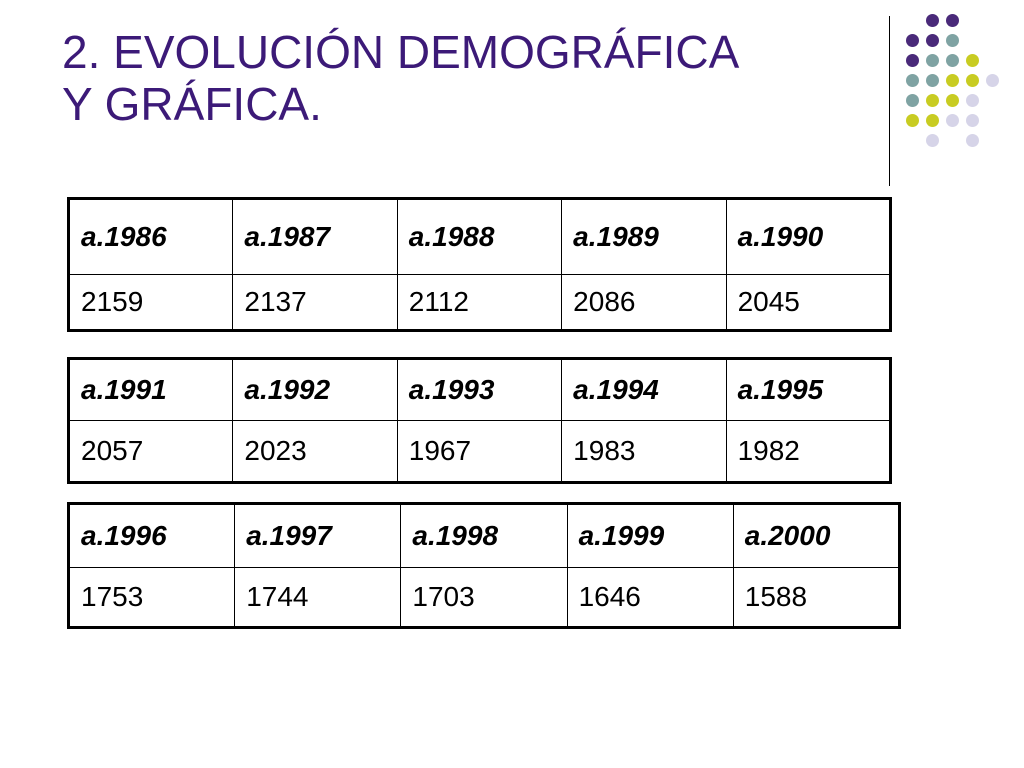 Image resolution: width=1024 pixels, height=768 pixels. I want to click on year-cell: a.1991, so click(150, 389).